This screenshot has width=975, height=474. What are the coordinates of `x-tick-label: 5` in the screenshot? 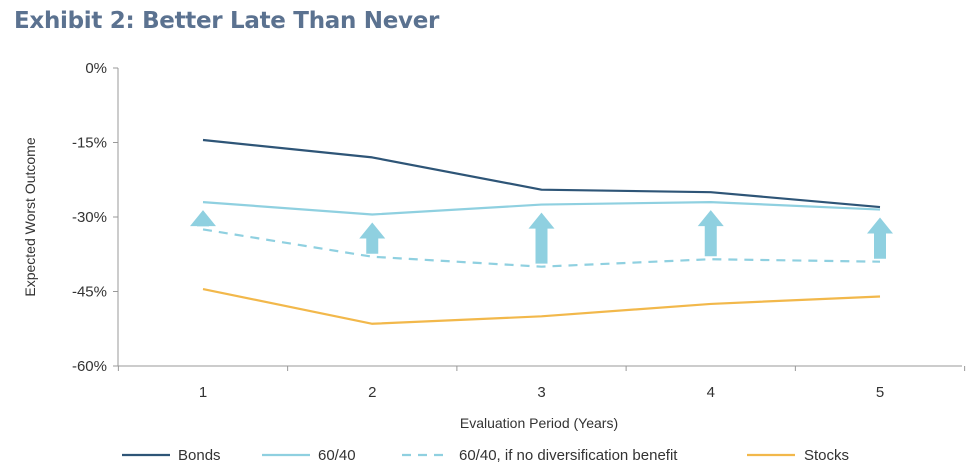 It's located at (880, 392).